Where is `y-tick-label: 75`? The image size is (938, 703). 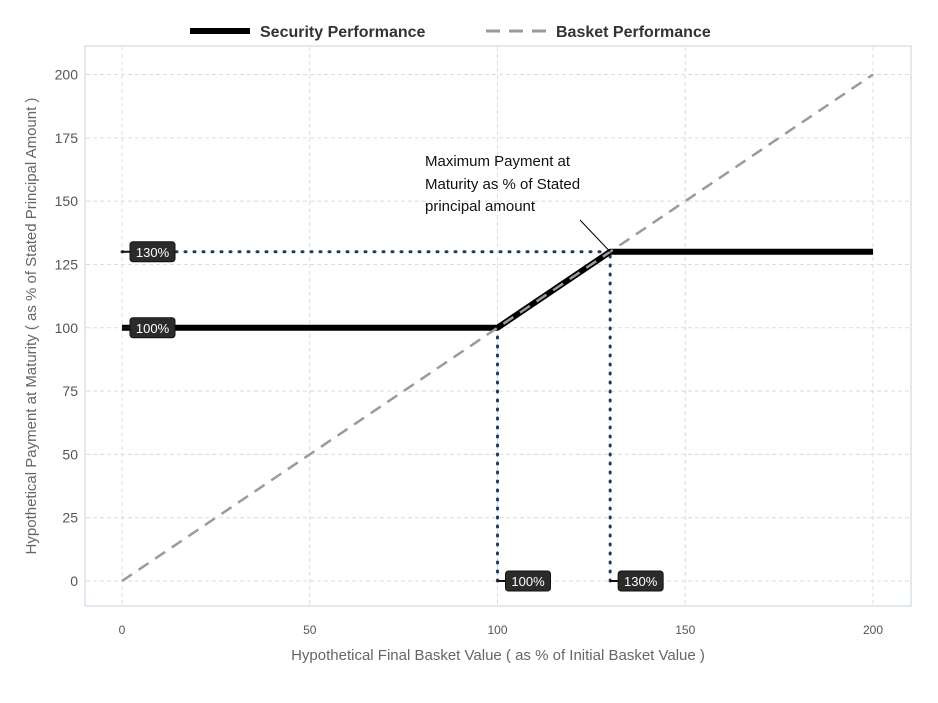 y-tick-label: 75 is located at coordinates (70, 391).